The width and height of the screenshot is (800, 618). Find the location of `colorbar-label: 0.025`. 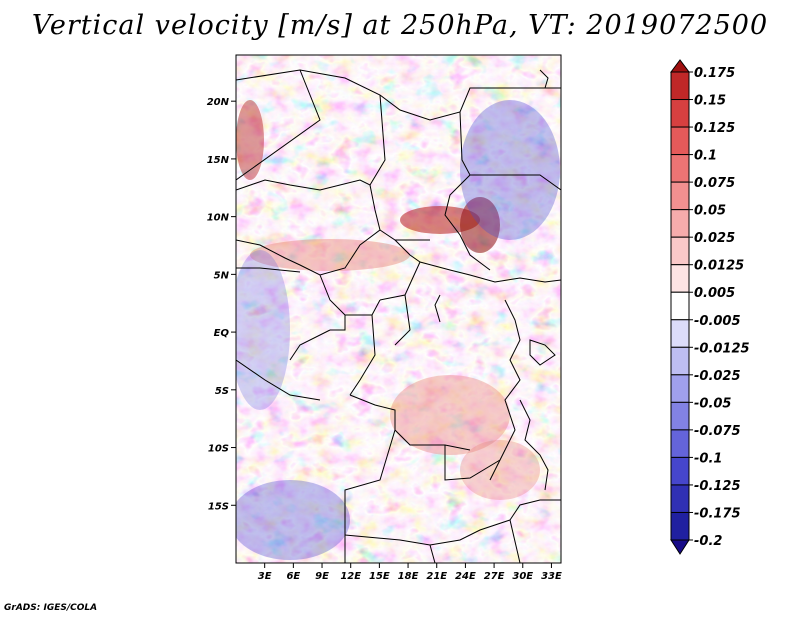

colorbar-label: 0.025 is located at coordinates (714, 238).